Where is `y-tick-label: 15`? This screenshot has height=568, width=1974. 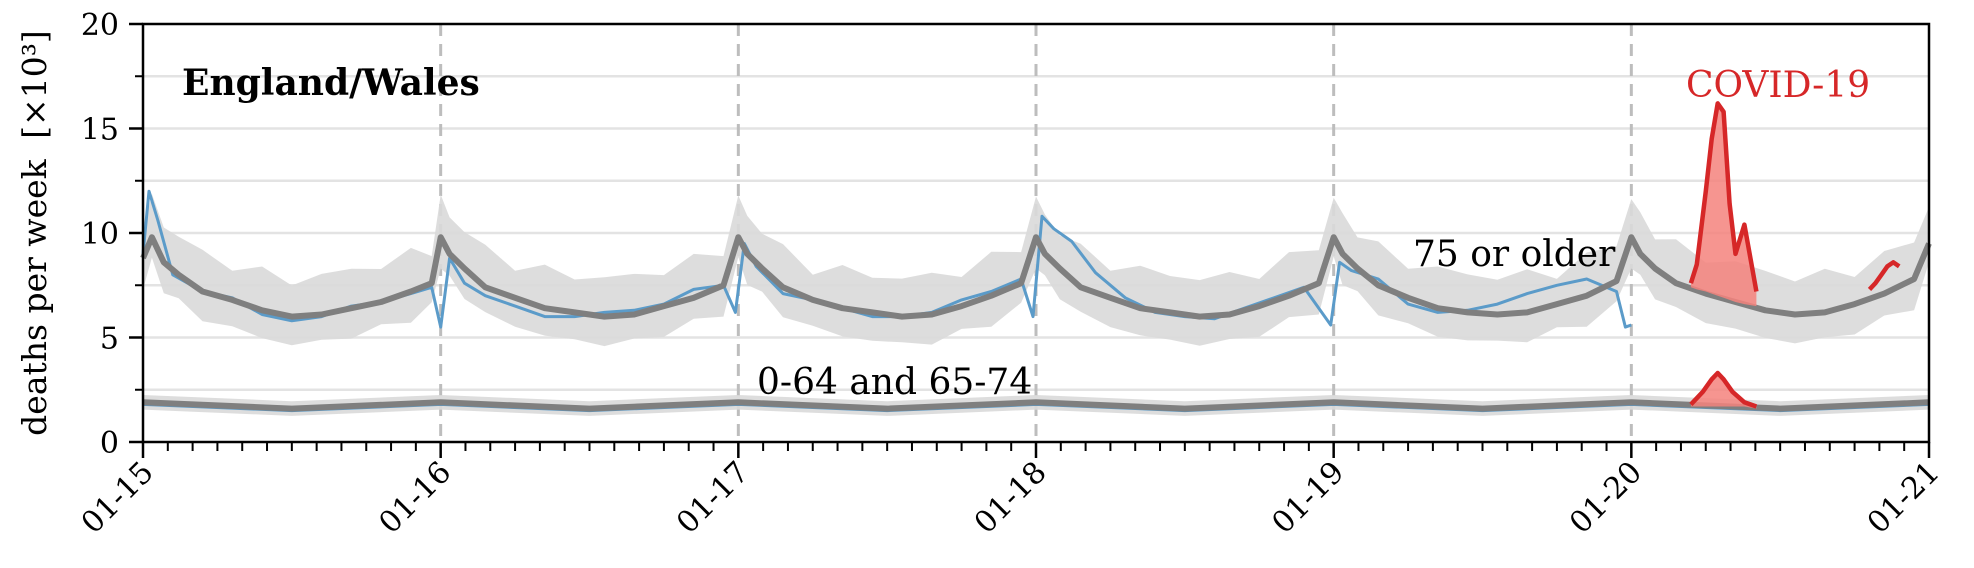
y-tick-label: 15 is located at coordinates (100, 130).